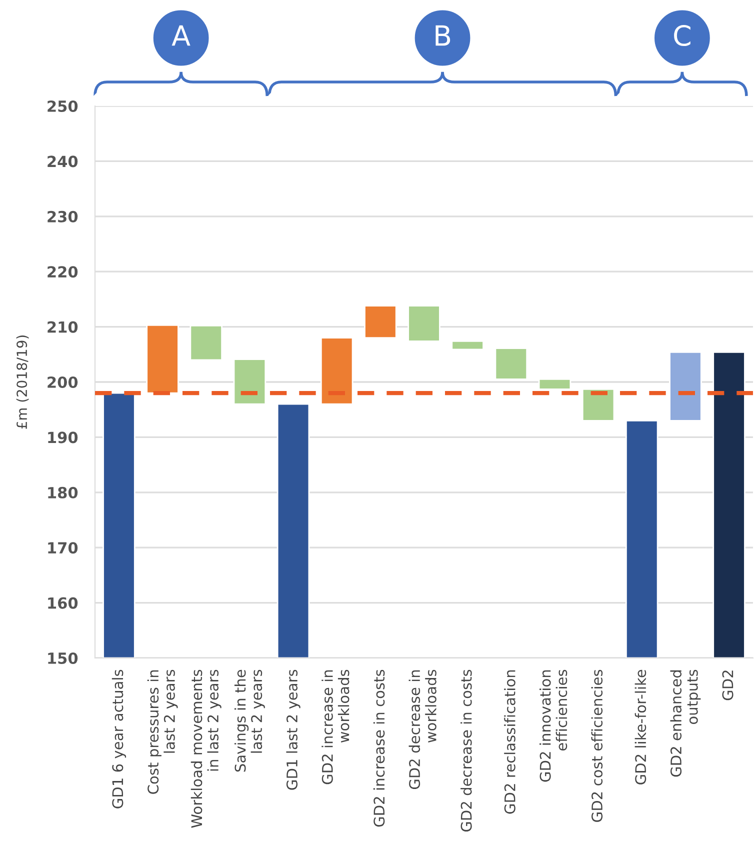  I want to click on x-tick-label: GD2 decrease in workloads, so click(422, 730).